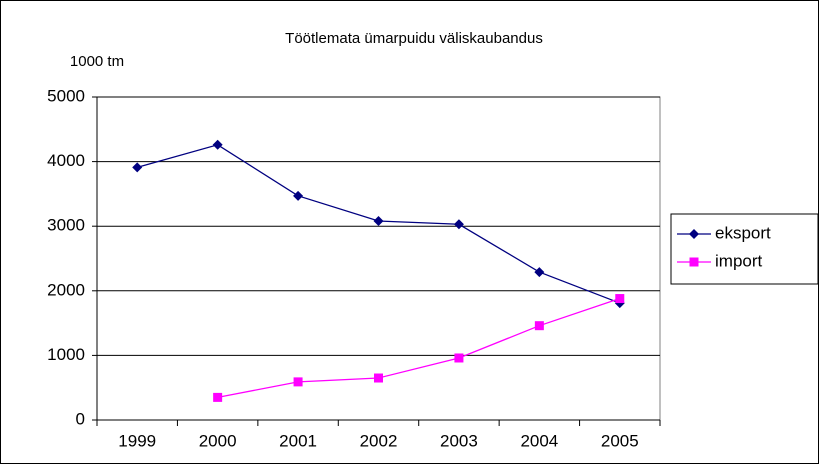  What do you see at coordinates (137, 440) in the screenshot?
I see `x-tick-label: 1999` at bounding box center [137, 440].